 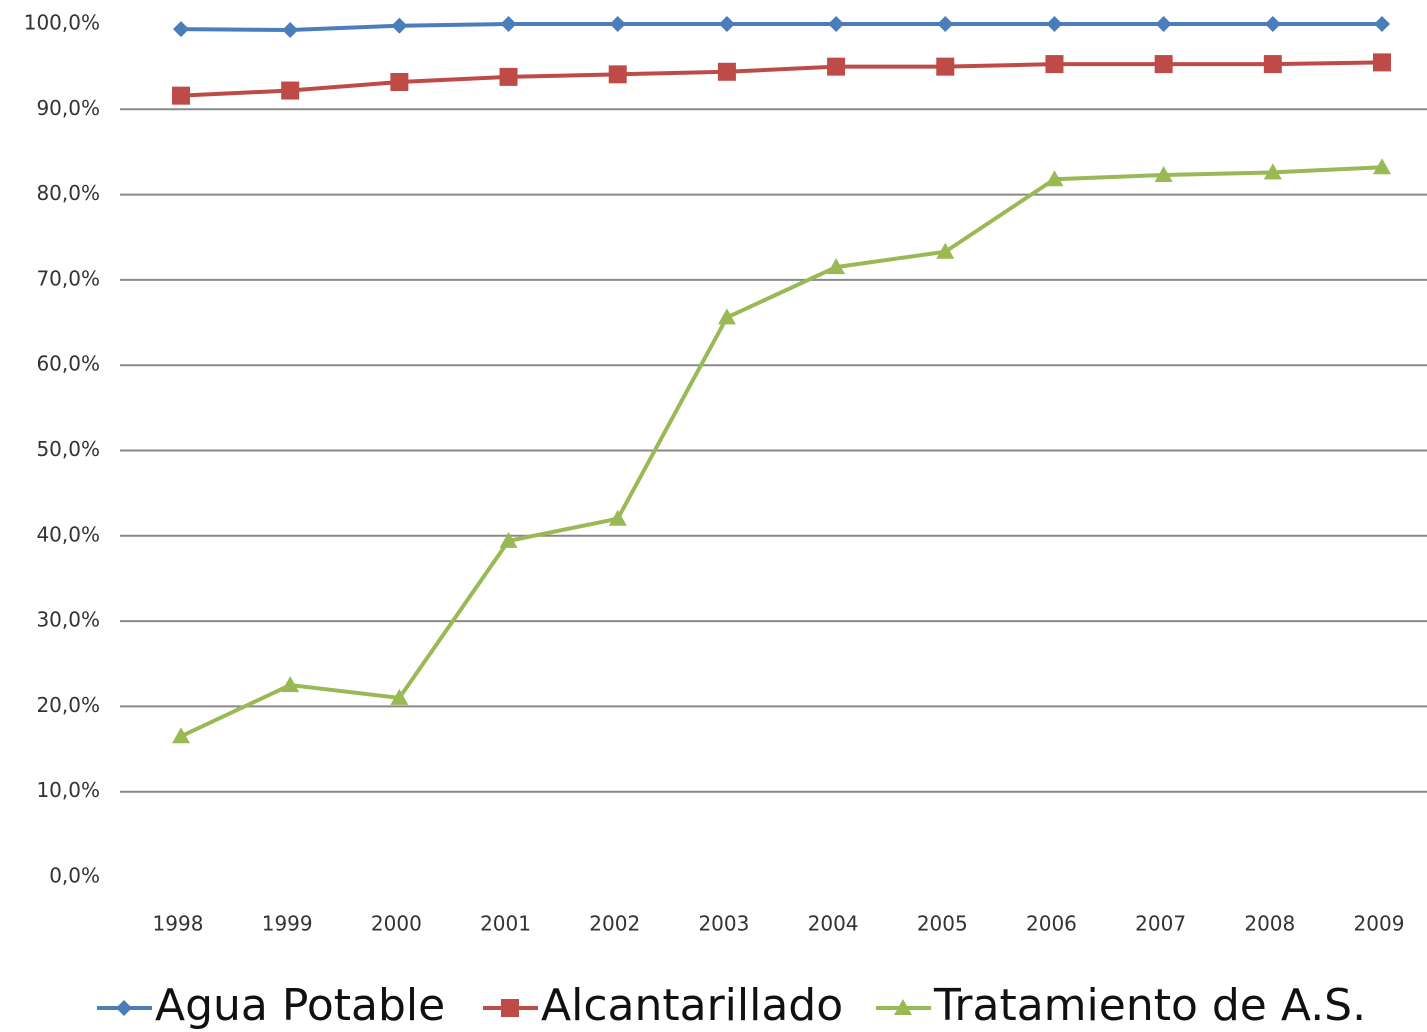 I want to click on x-tick-label: 1999, so click(x=287, y=924).